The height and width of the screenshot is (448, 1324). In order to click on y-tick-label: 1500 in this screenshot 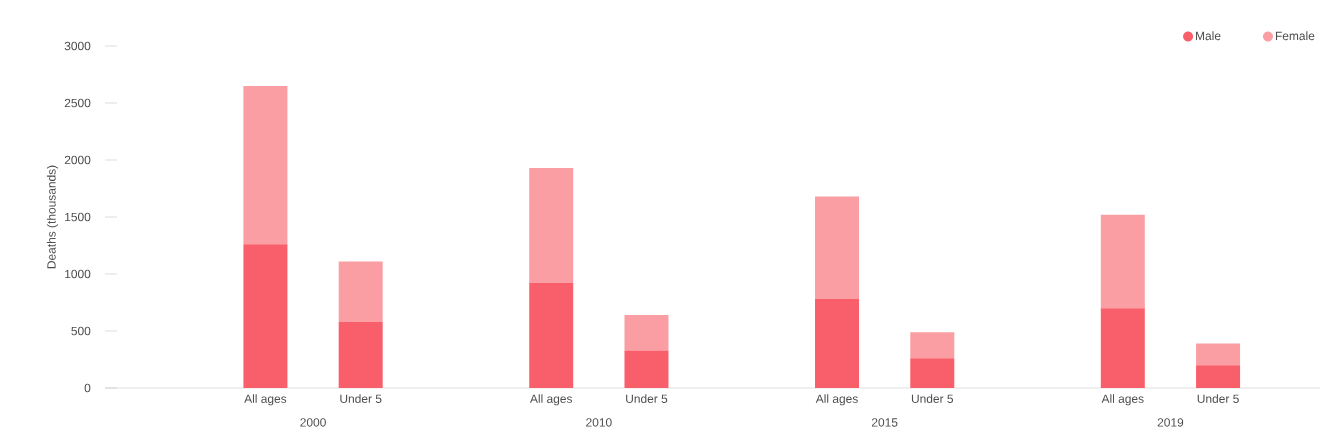, I will do `click(78, 217)`.